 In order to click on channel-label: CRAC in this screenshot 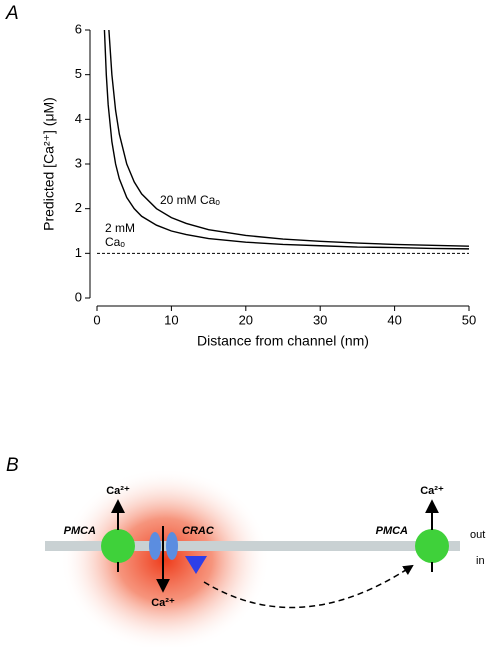, I will do `click(198, 531)`.